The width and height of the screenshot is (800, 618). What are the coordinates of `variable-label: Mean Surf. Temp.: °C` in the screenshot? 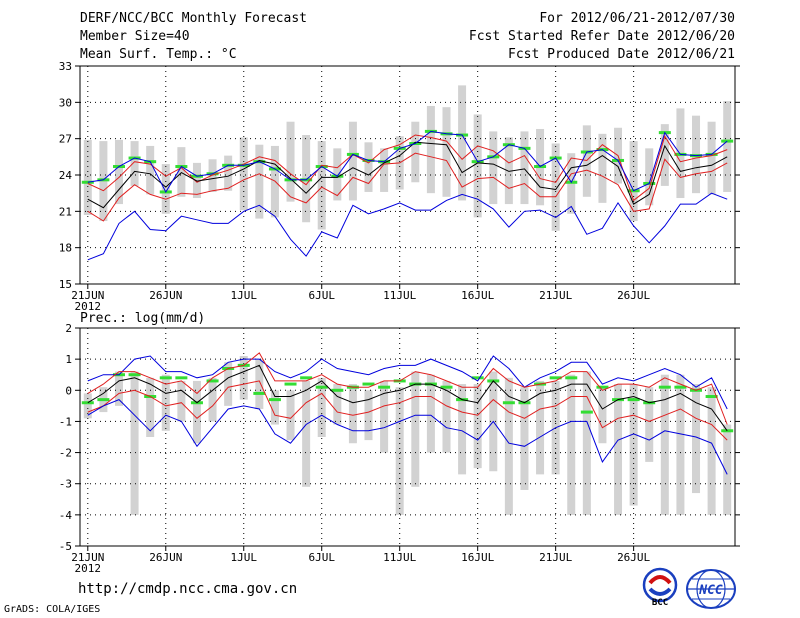 It's located at (158, 54).